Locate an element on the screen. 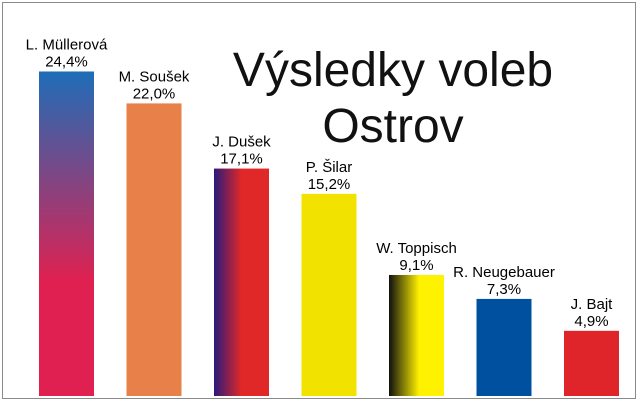 The height and width of the screenshot is (403, 640). bar-value-label: 24,4% is located at coordinates (66, 61).